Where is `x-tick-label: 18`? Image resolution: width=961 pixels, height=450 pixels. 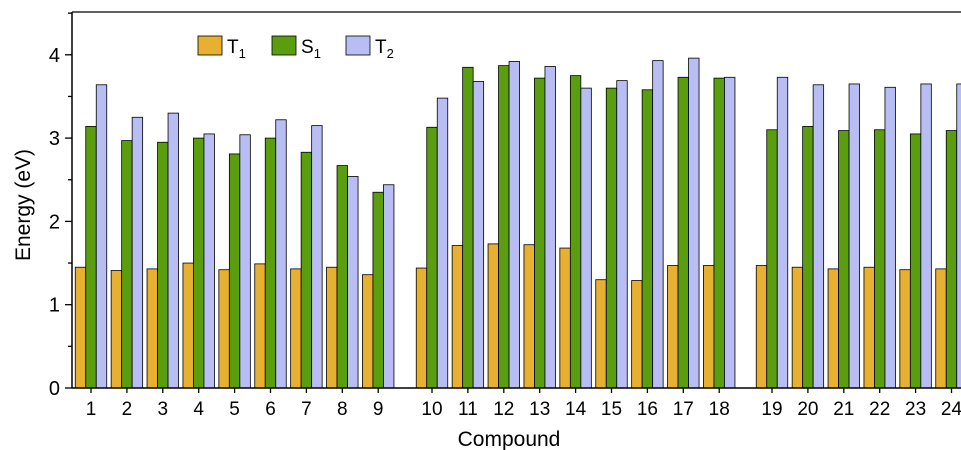 x-tick-label: 18 is located at coordinates (719, 409).